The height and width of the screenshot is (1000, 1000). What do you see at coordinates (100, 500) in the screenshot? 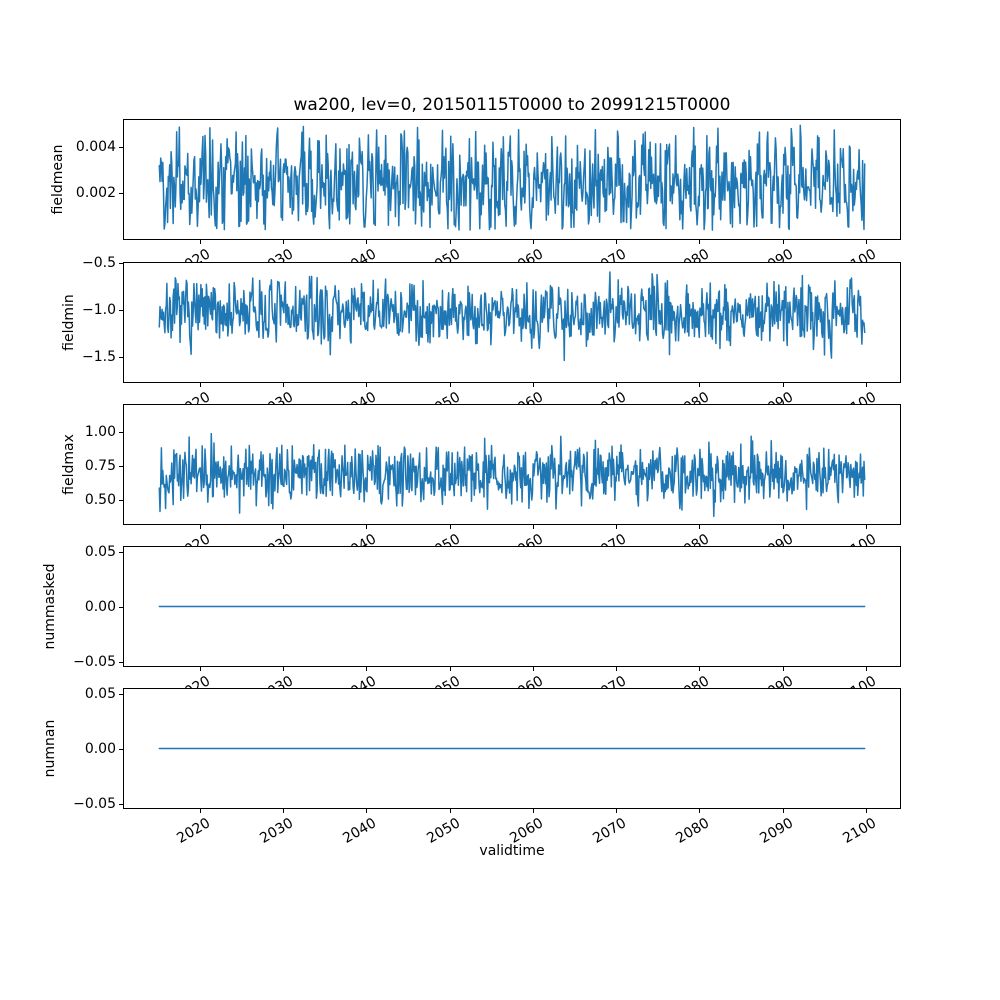
I see `y-tick-label: 0.50` at bounding box center [100, 500].